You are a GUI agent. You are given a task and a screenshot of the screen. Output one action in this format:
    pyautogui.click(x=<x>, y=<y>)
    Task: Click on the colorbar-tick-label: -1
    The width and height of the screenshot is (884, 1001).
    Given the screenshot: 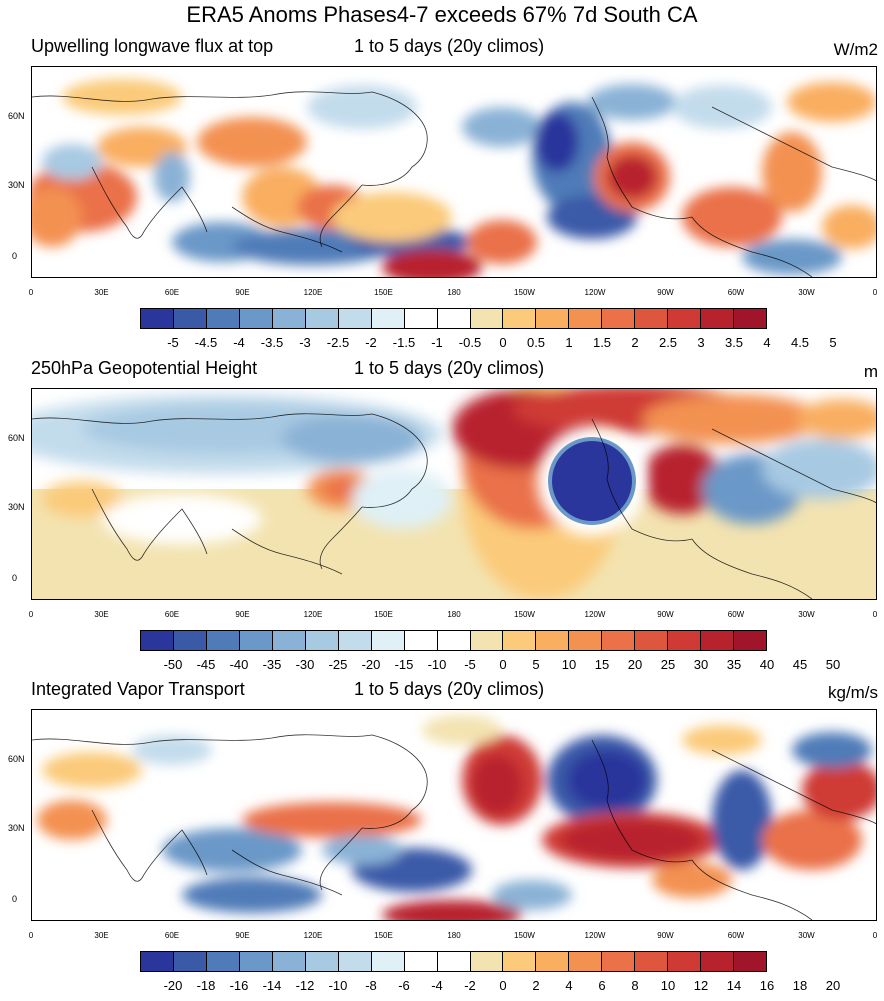 What is the action you would take?
    pyautogui.click(x=437, y=342)
    